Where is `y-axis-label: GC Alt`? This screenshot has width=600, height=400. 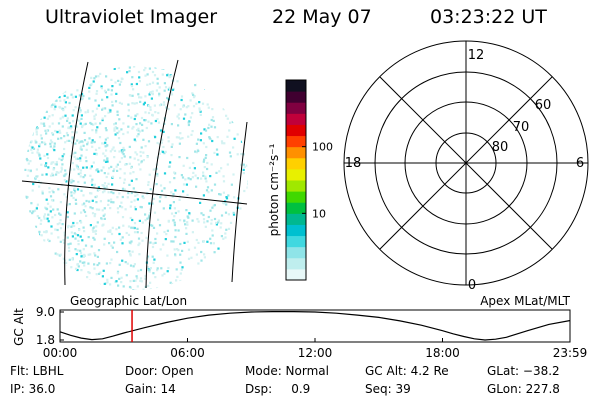 y-axis-label: GC Alt is located at coordinates (19, 327).